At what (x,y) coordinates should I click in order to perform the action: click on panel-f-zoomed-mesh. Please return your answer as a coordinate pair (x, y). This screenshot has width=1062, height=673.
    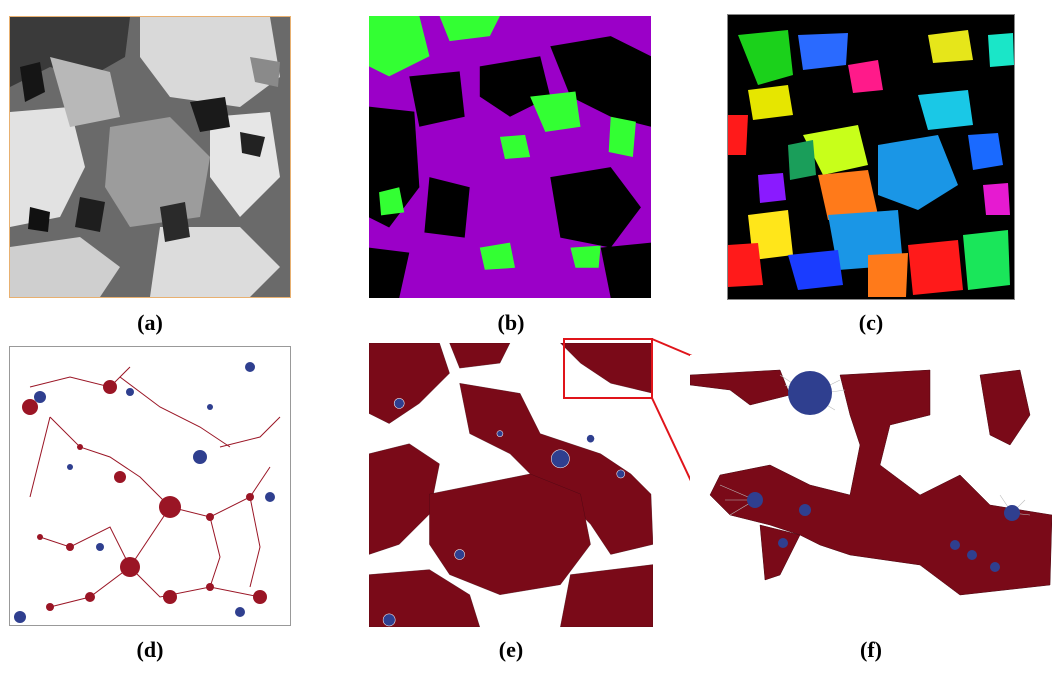
    Looking at the image, I should click on (871, 480).